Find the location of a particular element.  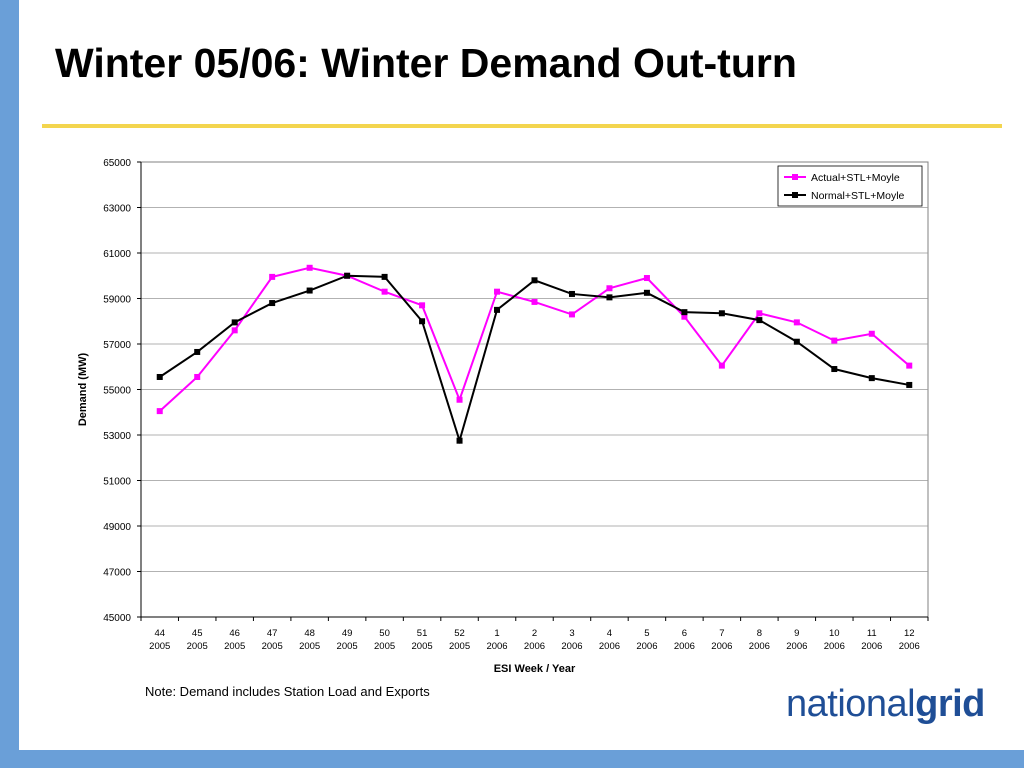

x-tick-label-week: 45 is located at coordinates (197, 633).